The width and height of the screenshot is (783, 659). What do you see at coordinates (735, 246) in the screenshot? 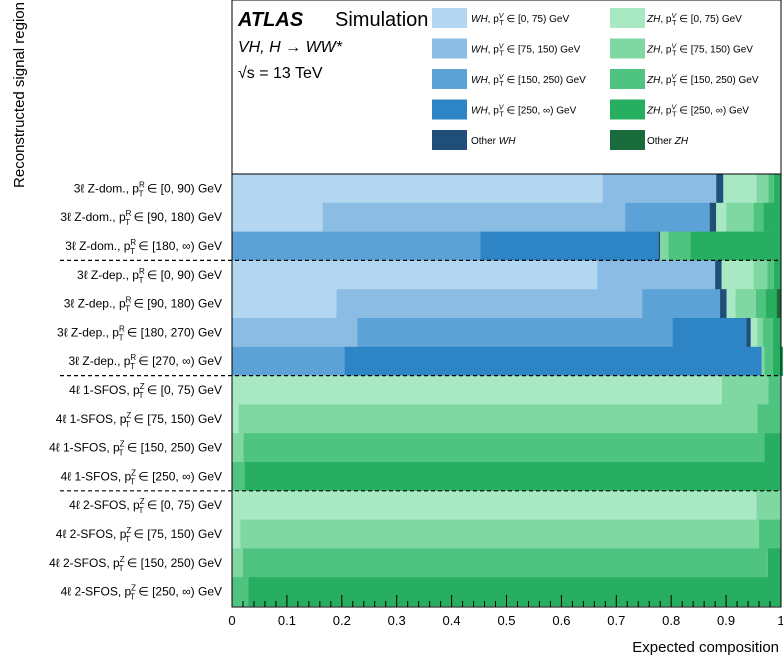
I see `bar-segment-row2-series8` at bounding box center [735, 246].